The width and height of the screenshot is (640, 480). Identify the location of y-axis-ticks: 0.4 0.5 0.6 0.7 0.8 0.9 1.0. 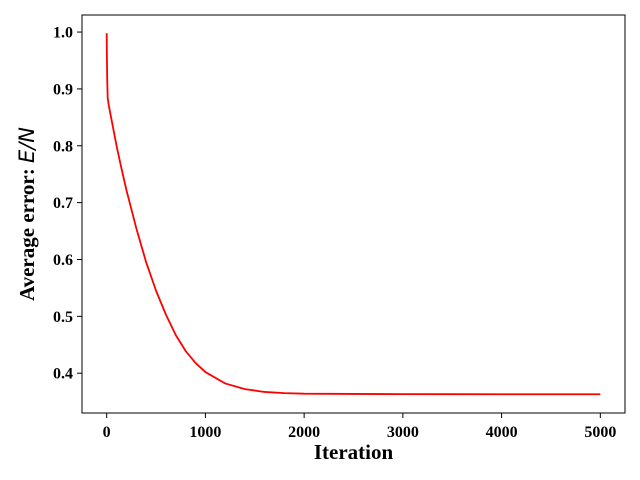
(67, 204).